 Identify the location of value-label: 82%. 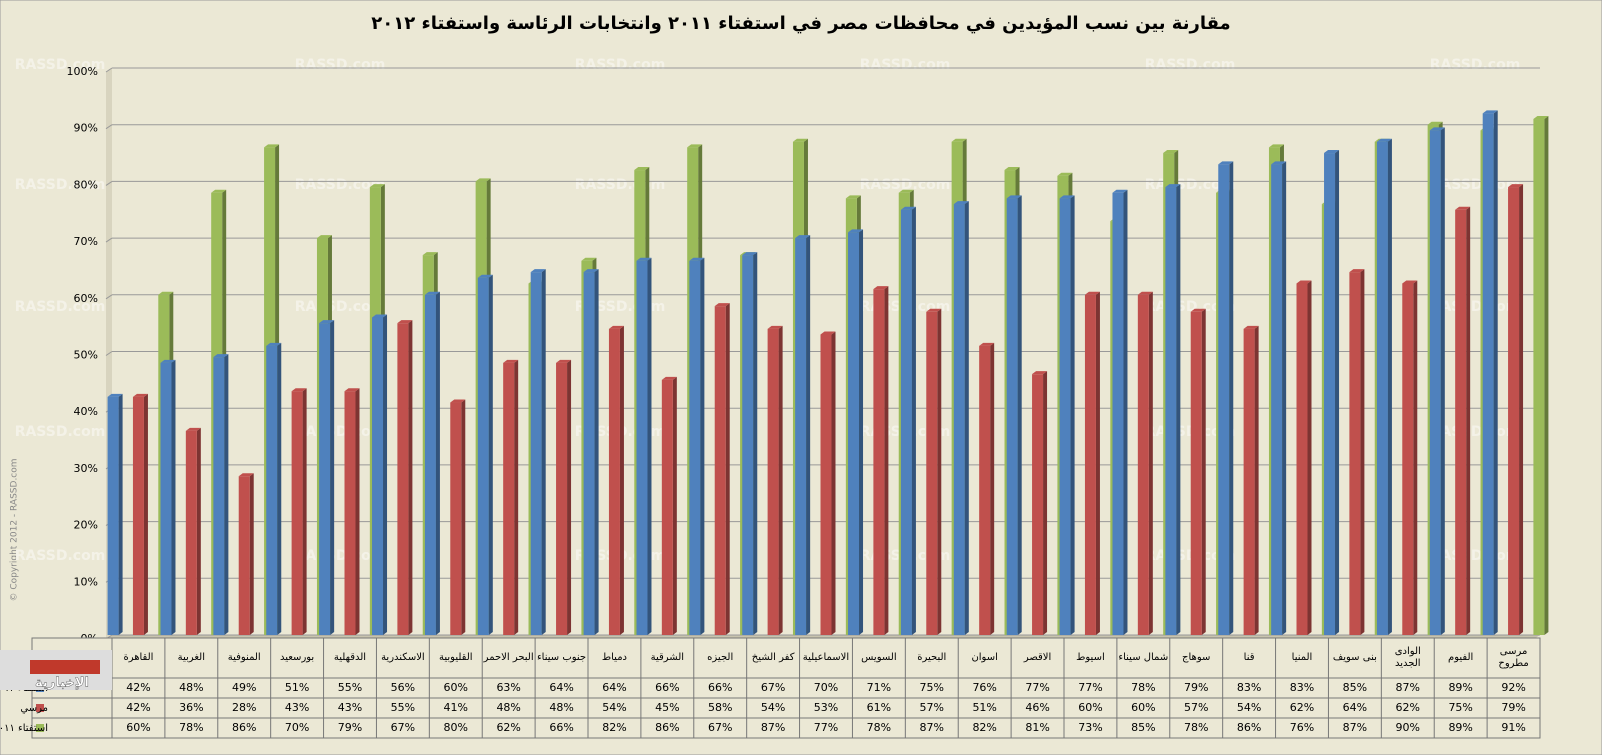
(984, 727).